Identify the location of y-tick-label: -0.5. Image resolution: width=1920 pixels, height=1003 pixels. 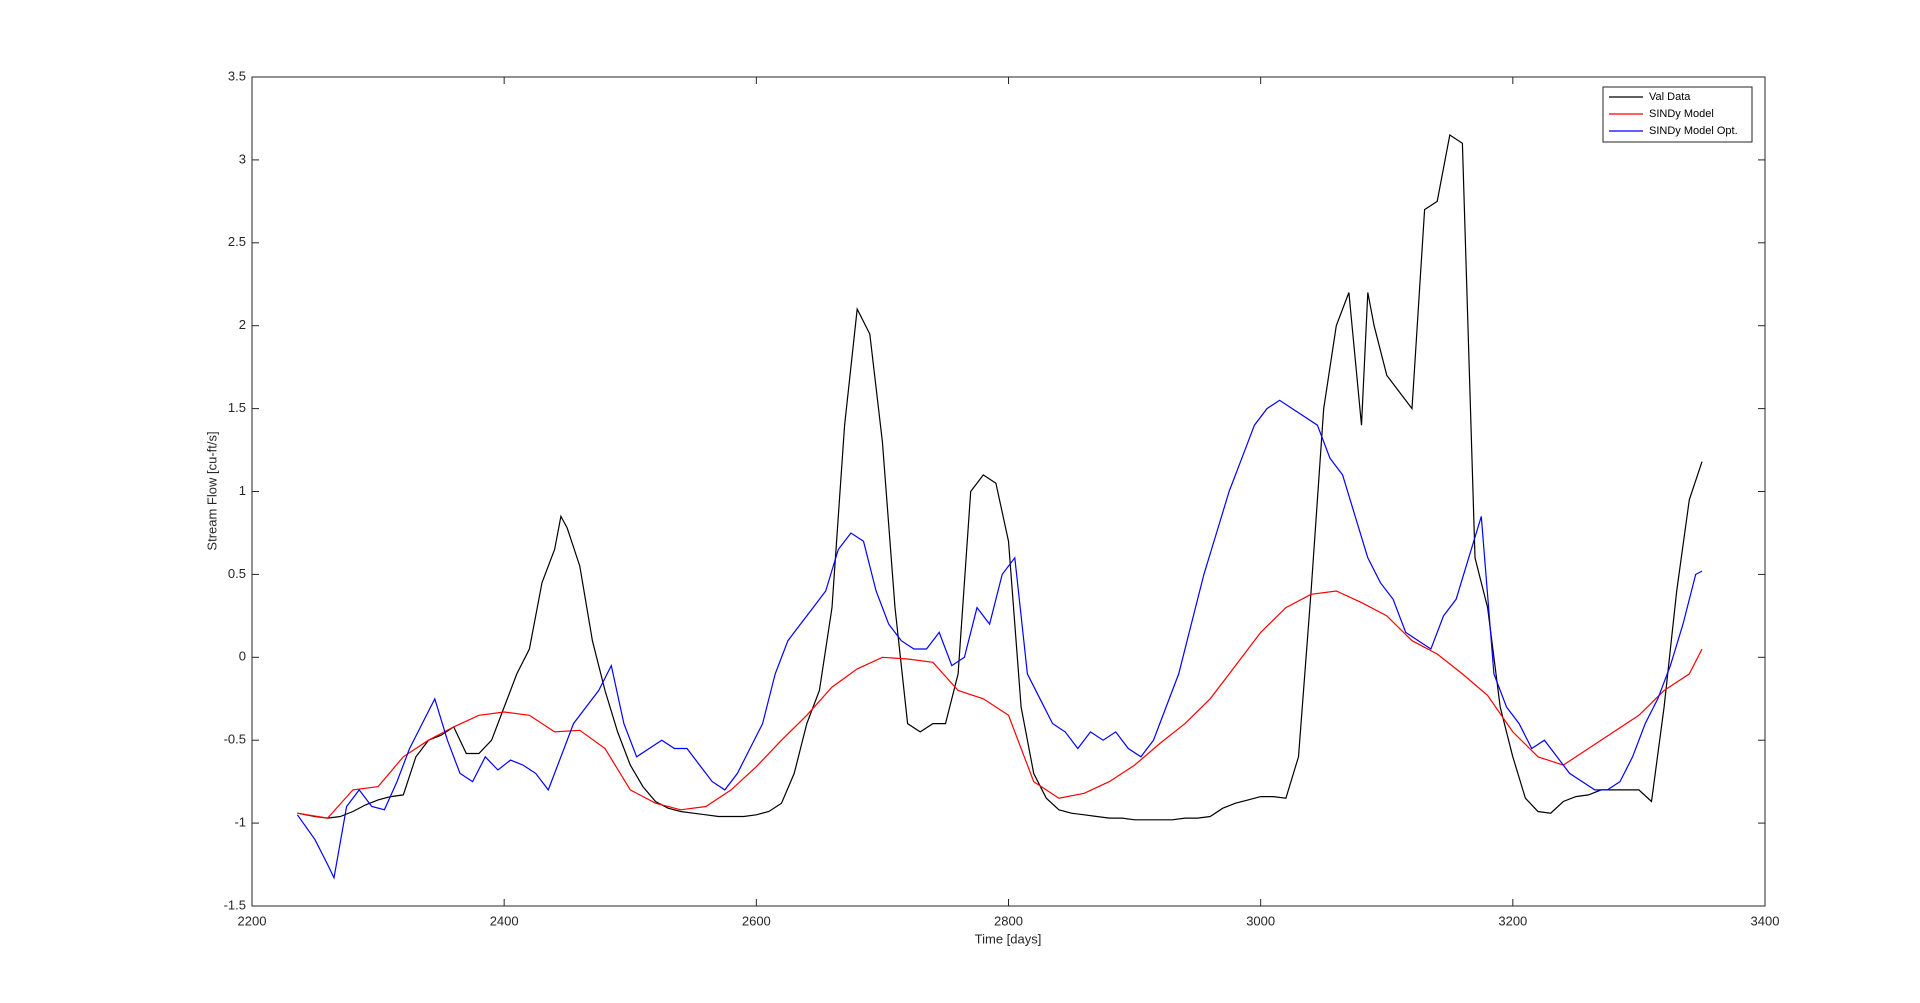
(235, 739).